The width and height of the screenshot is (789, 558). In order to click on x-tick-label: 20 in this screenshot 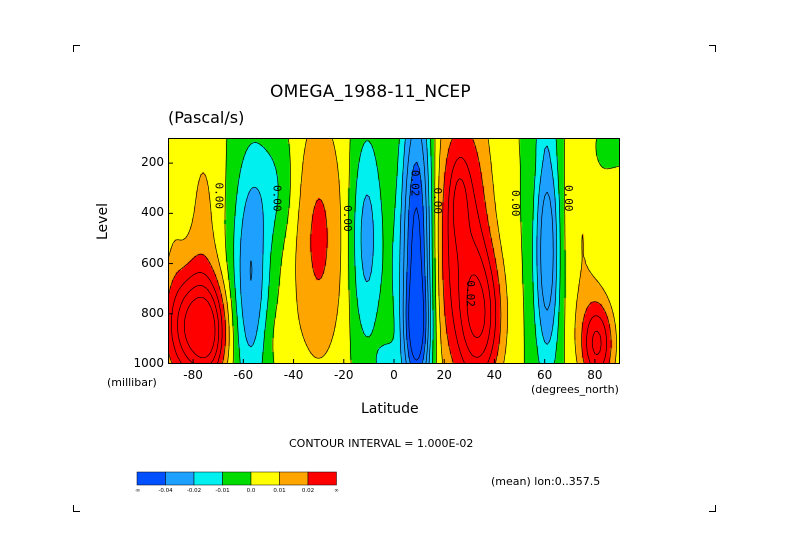, I will do `click(444, 375)`.